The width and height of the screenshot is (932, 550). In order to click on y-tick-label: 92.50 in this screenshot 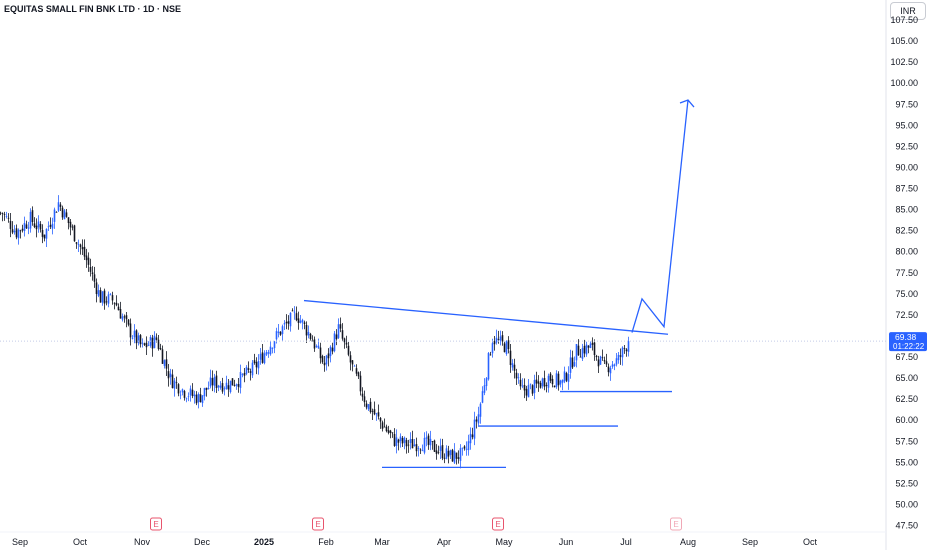, I will do `click(906, 146)`.